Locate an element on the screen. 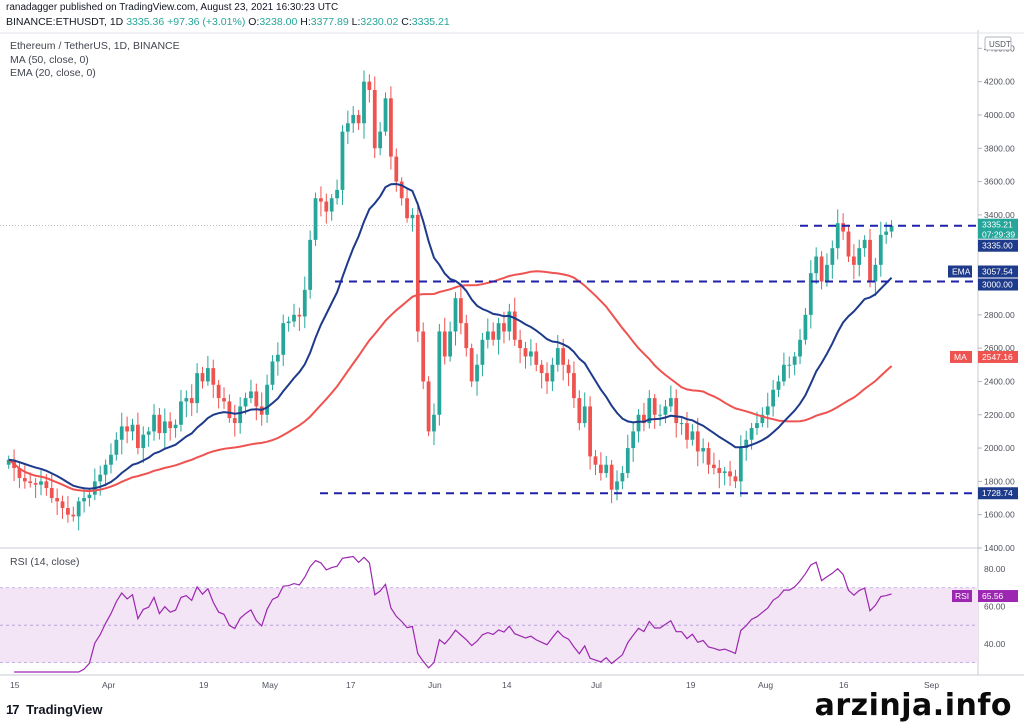  chart-title: Ethereum / TetherUS, 1D, BINANCE is located at coordinates (95, 46).